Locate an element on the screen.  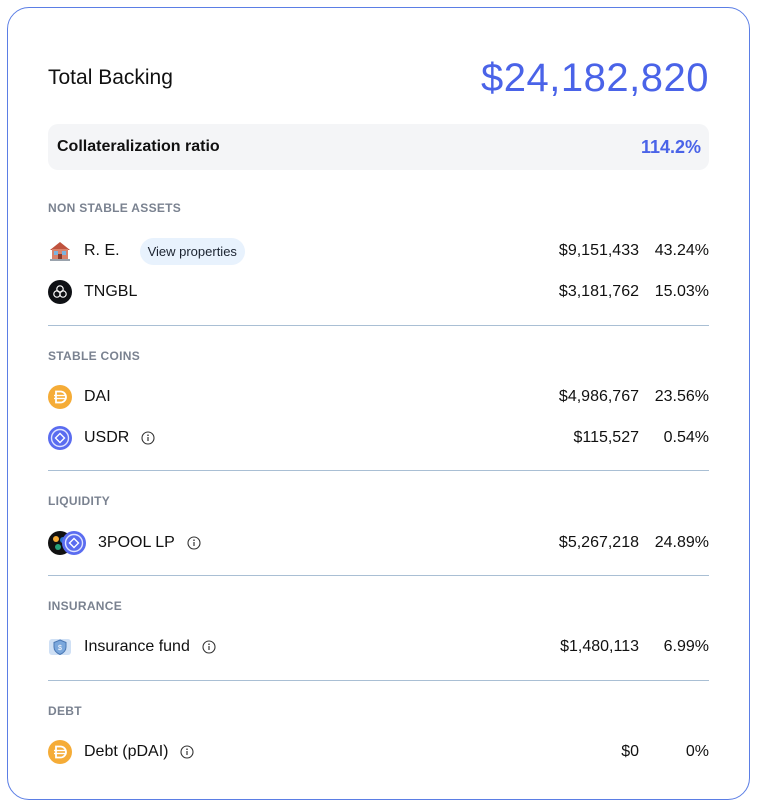
asset-row-3pool-lp: 3POOL LP $5,267,218 24.89% is located at coordinates (378, 543).